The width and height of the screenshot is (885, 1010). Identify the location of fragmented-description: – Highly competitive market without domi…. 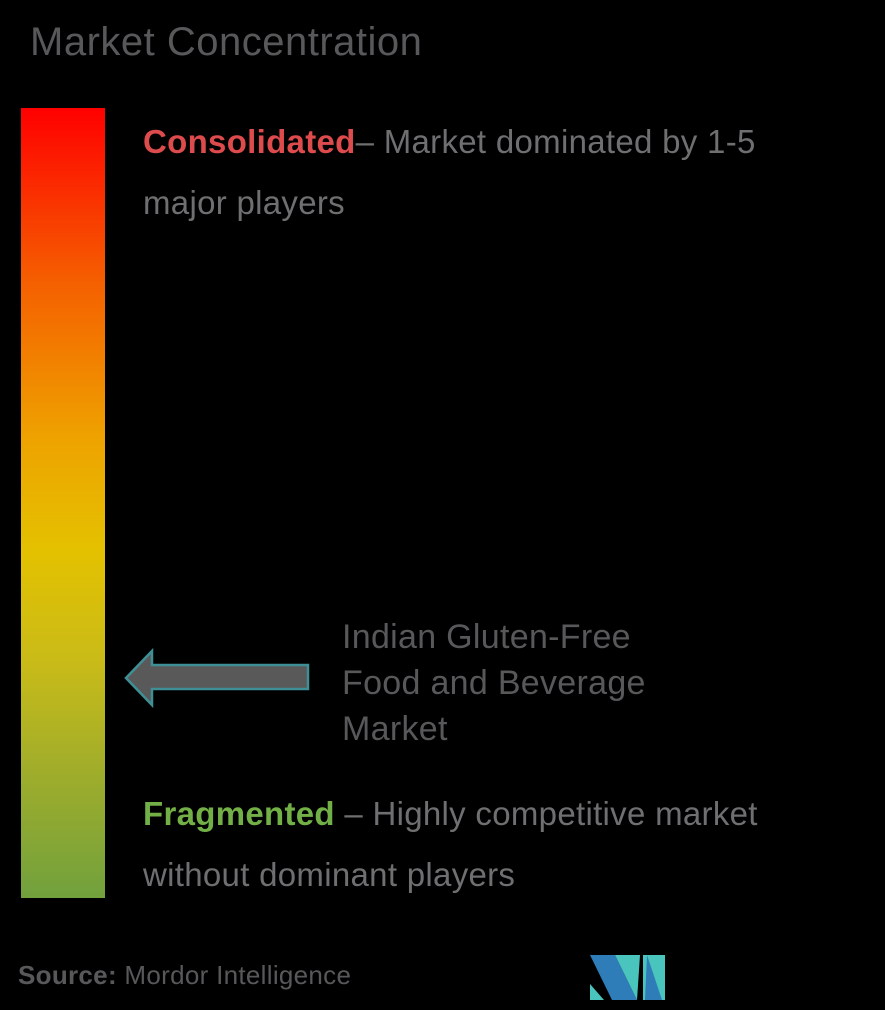
(450, 844).